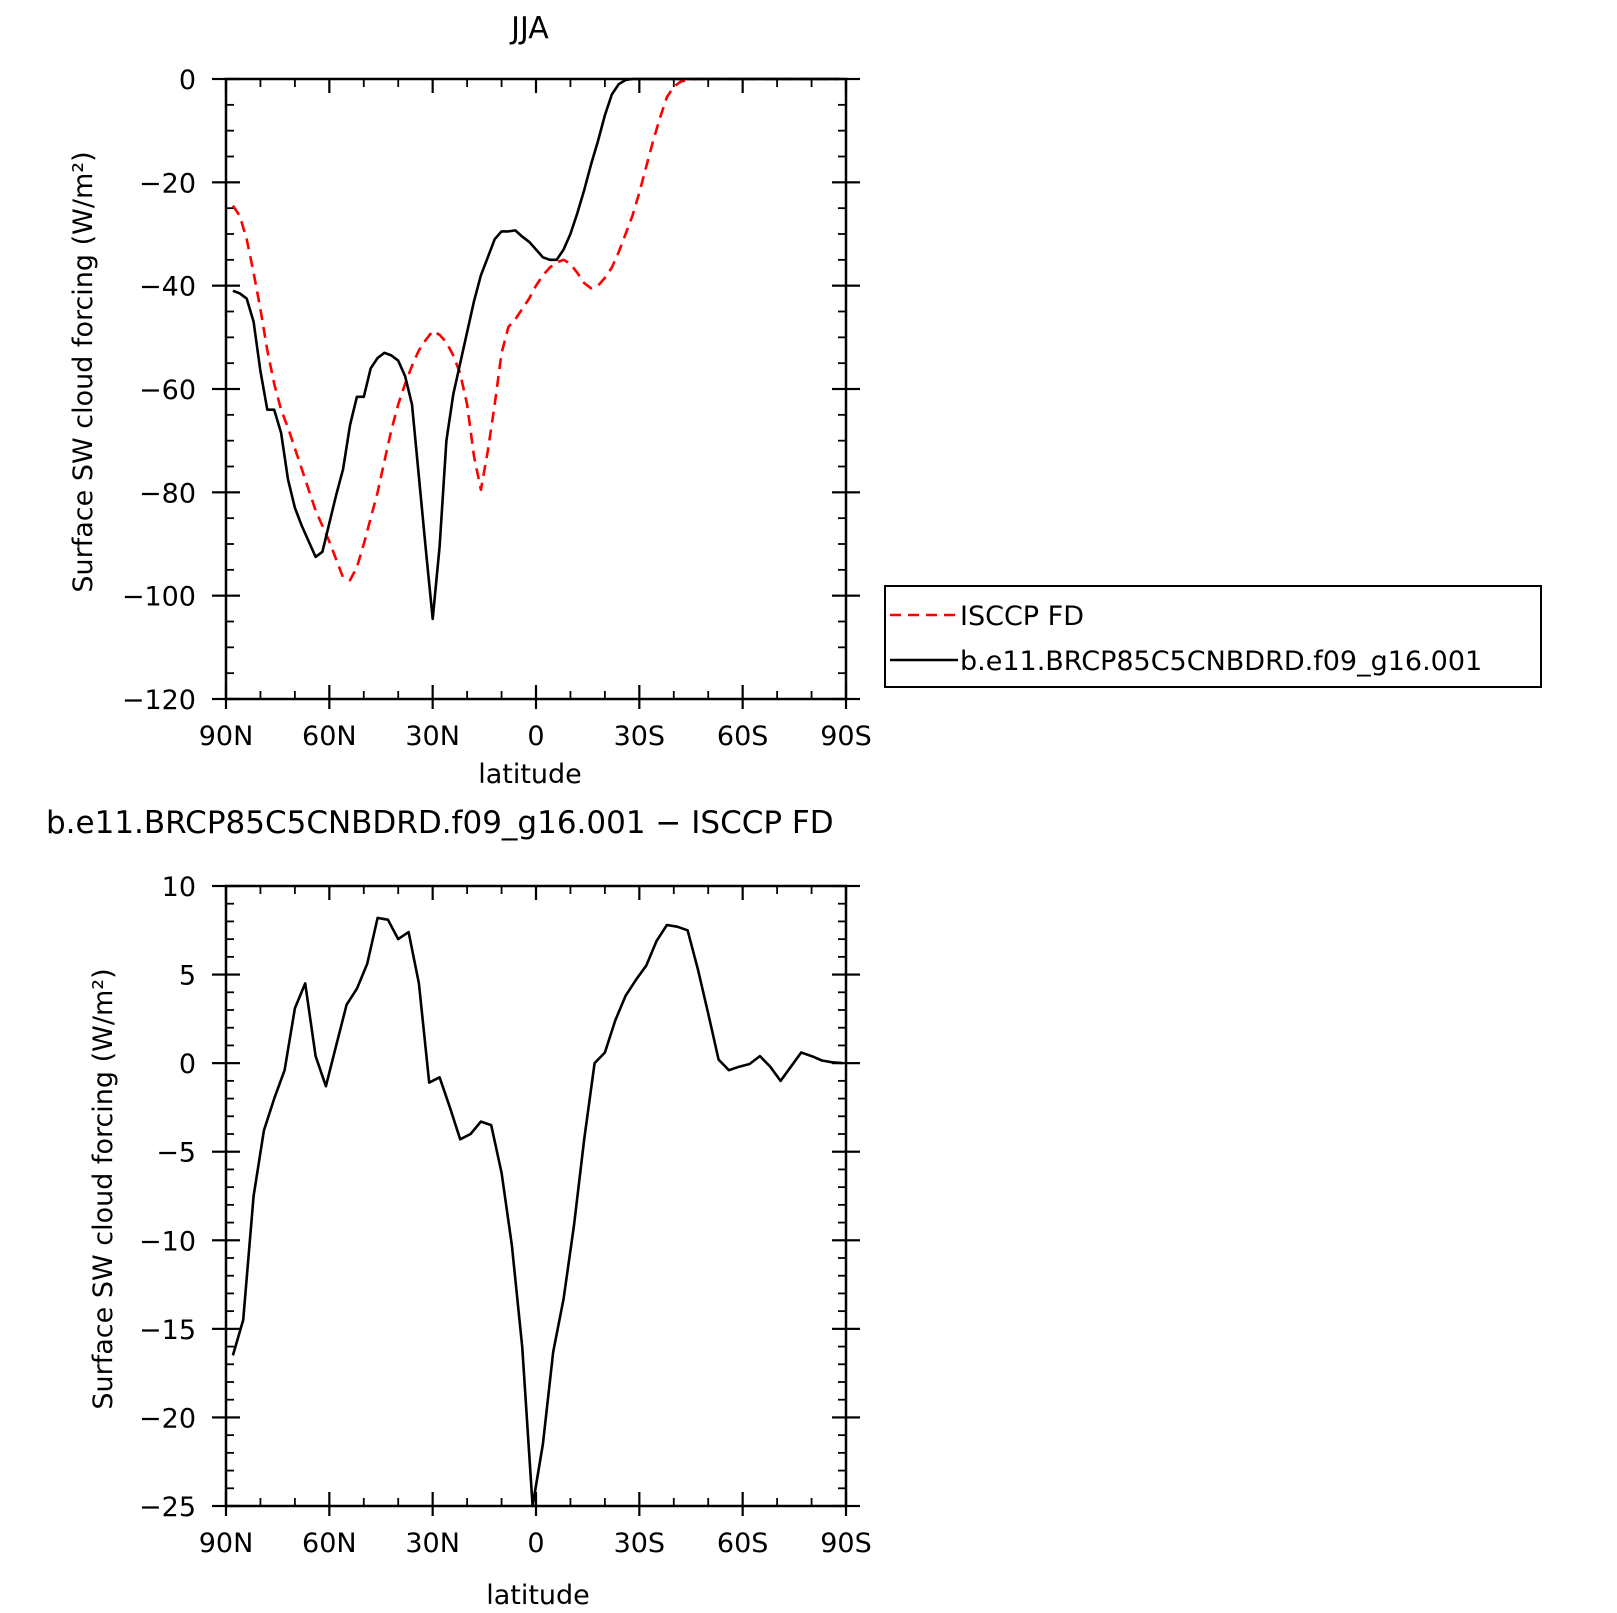  I want to click on bottom-x-tick-label: 60N, so click(329, 1543).